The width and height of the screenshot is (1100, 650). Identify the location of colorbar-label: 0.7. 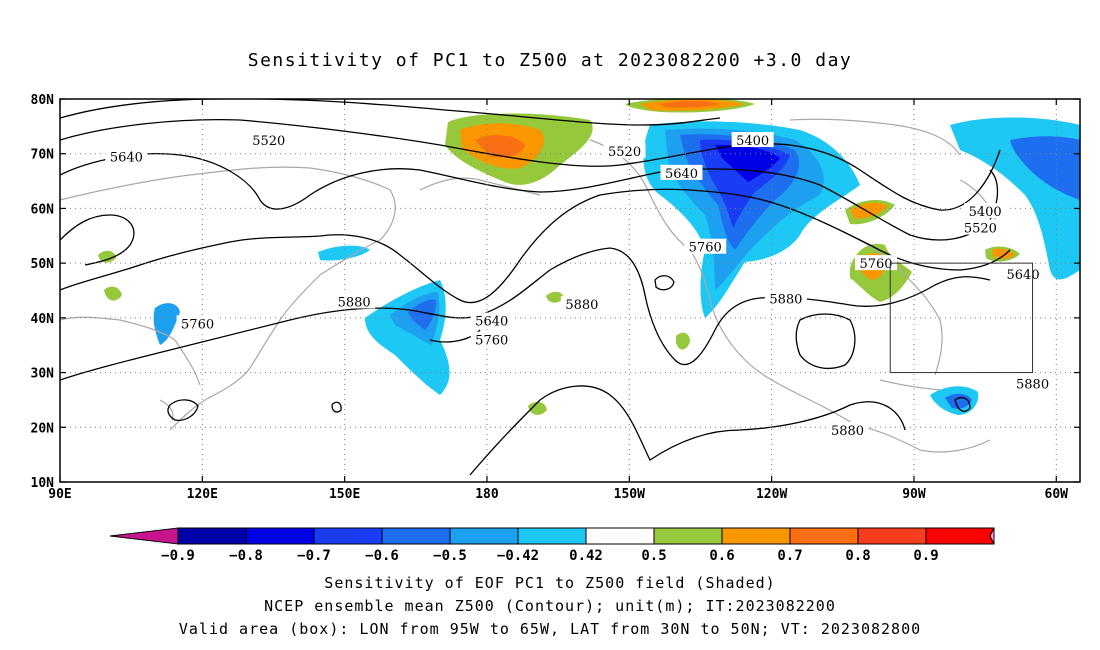
(789, 556).